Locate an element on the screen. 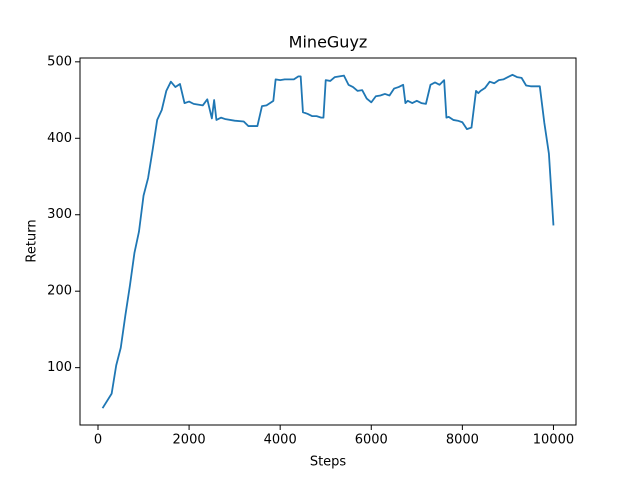  y-tick-label: 500 is located at coordinates (59, 61).